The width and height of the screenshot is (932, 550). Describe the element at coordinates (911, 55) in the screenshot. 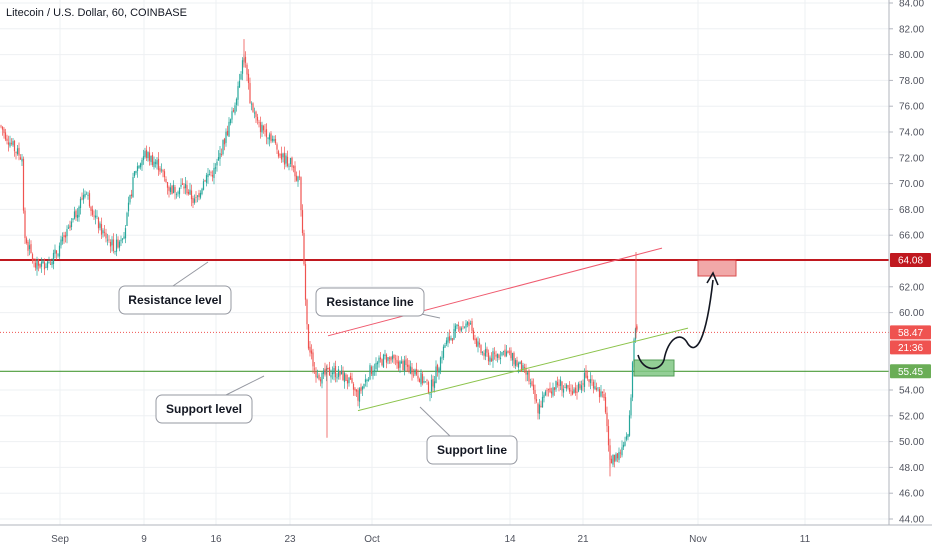

I see `y-tick-label: 80.00` at that location.